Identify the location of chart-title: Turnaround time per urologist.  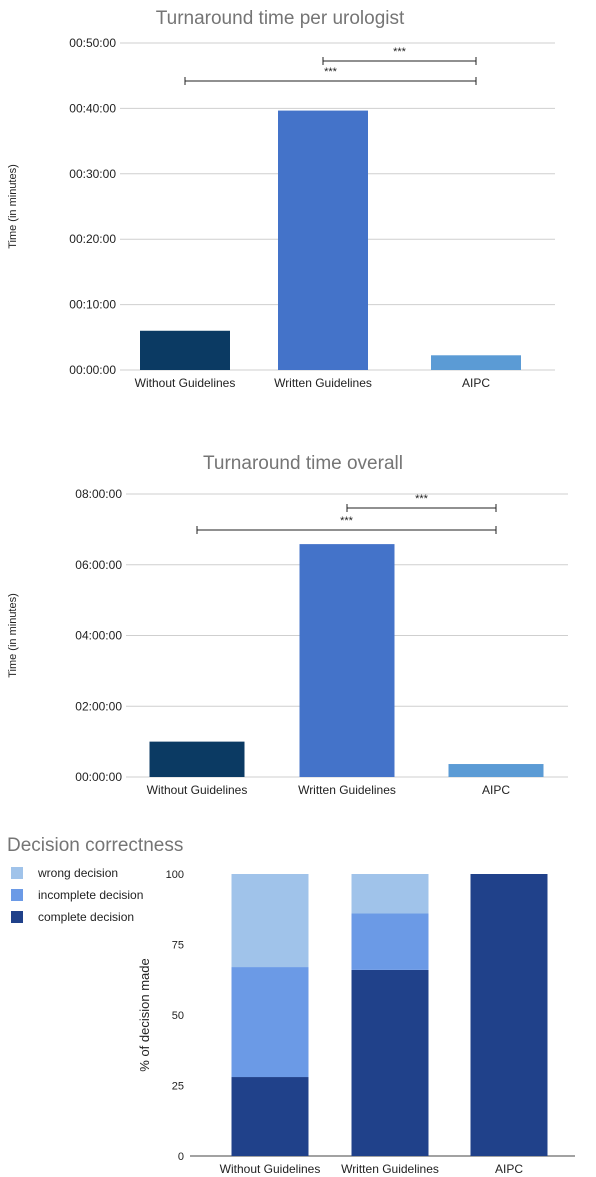
(280, 18).